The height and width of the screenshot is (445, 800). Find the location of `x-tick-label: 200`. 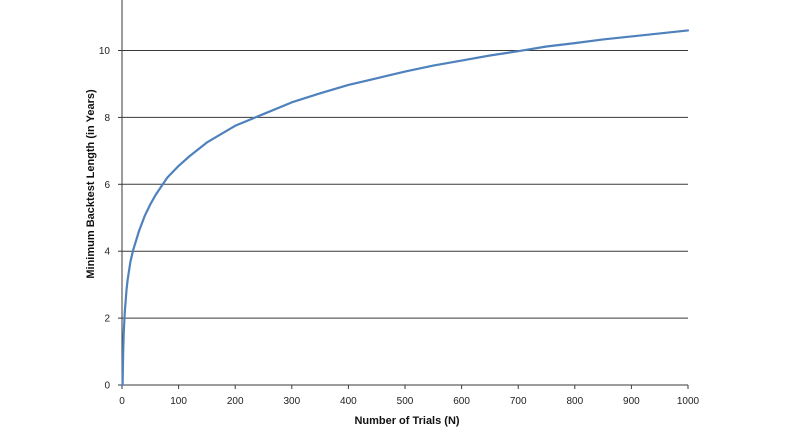

x-tick-label: 200 is located at coordinates (235, 401).